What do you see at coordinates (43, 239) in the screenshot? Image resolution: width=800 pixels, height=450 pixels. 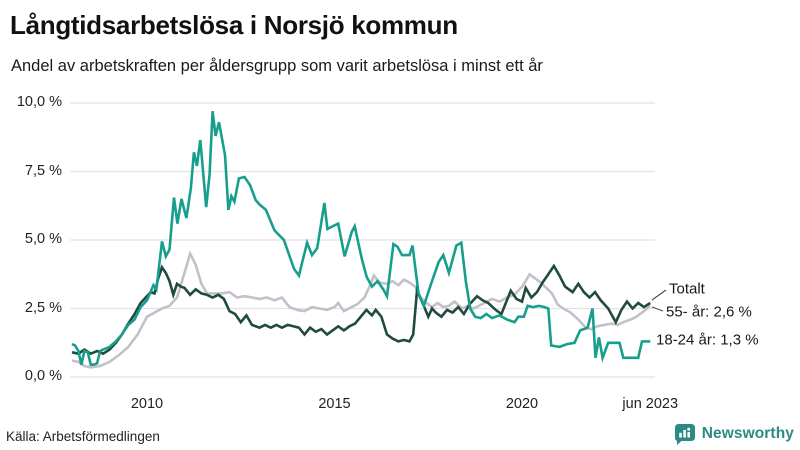 I see `y-axis-tick-label: 5,0 %` at bounding box center [43, 239].